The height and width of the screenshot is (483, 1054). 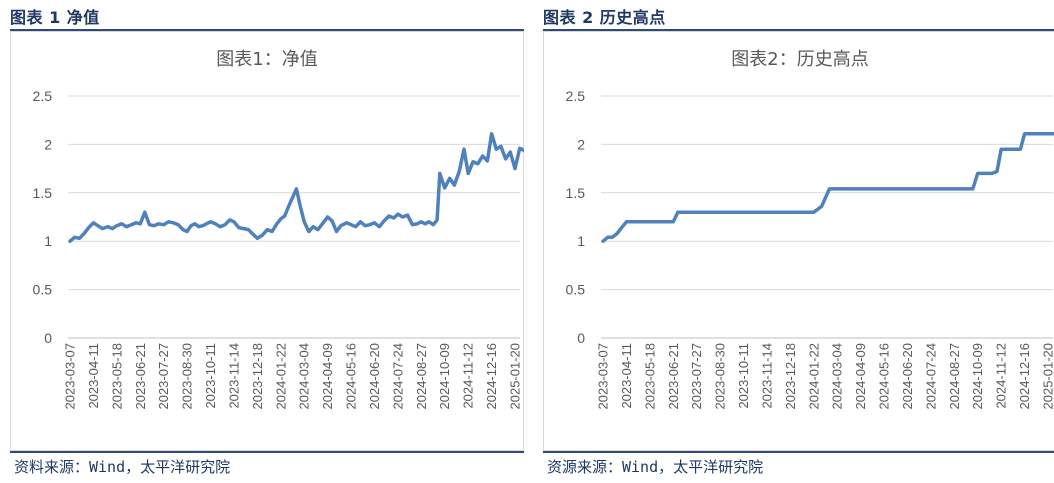 I want to click on figure-caption: 图表 2 历史高点, so click(x=604, y=17).